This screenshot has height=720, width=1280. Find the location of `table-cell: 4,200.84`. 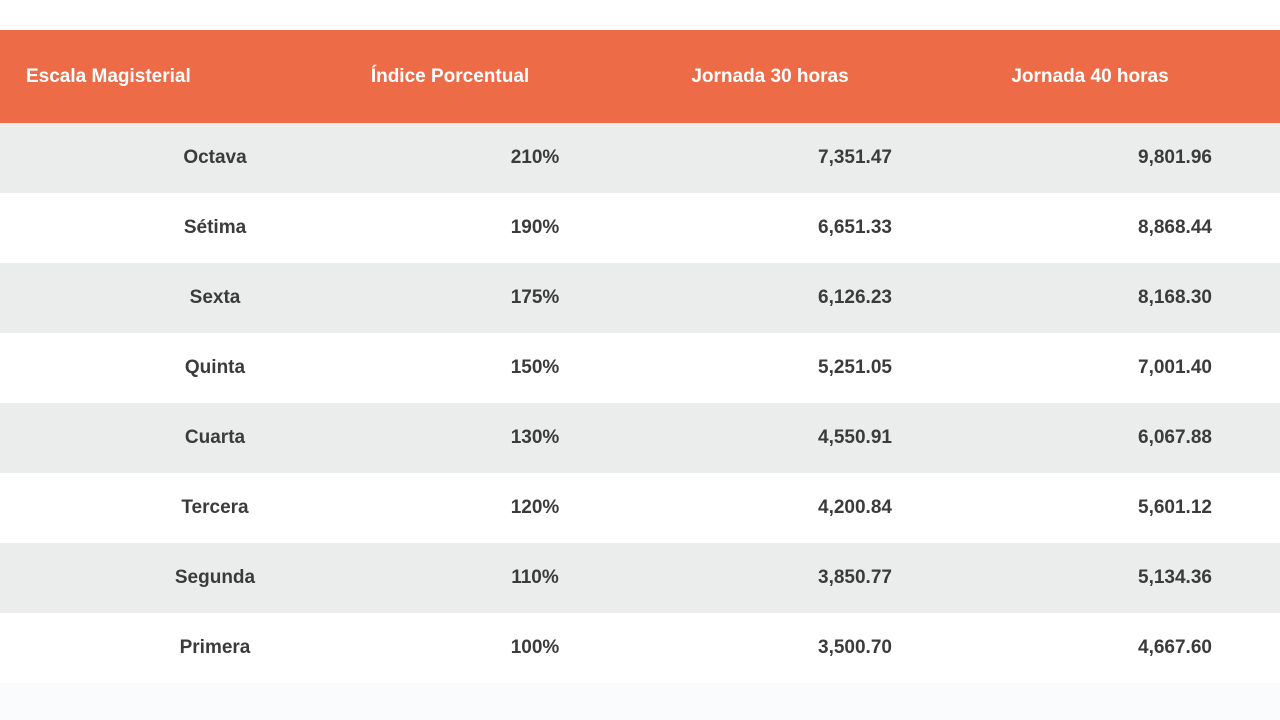

table-cell: 4,200.84 is located at coordinates (855, 507).